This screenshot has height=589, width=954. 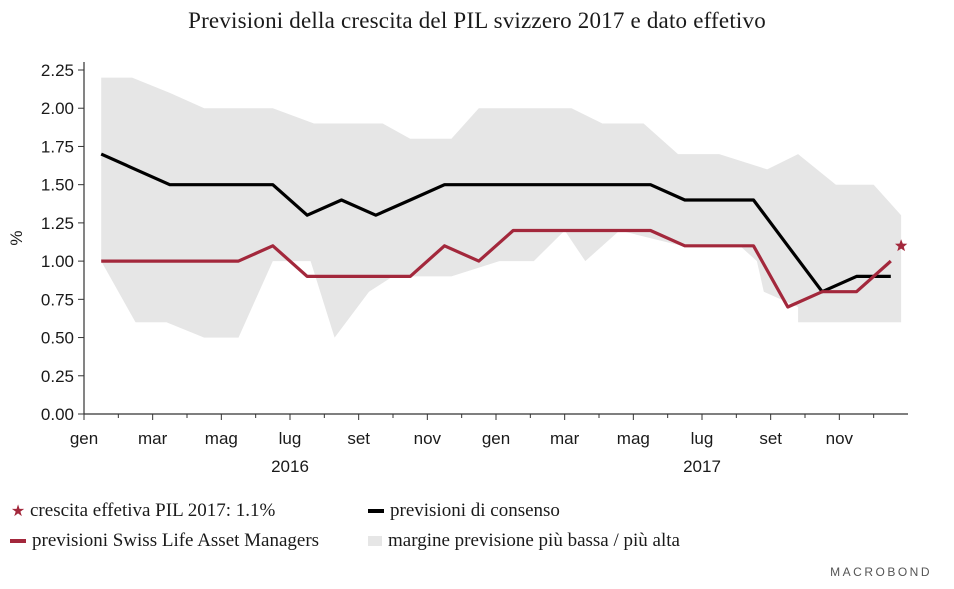 I want to click on y-tick-label: 0.25, so click(x=57, y=376).